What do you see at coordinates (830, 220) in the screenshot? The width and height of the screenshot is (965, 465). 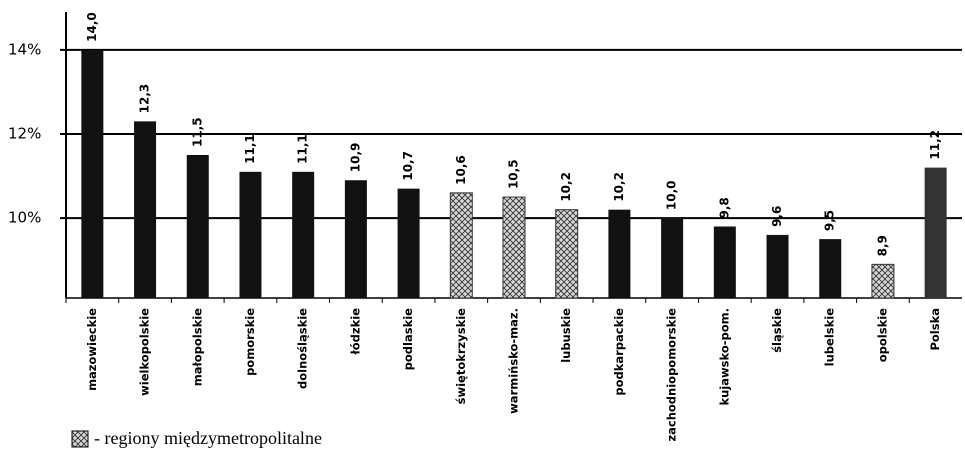 I see `value-label: 9,5` at bounding box center [830, 220].